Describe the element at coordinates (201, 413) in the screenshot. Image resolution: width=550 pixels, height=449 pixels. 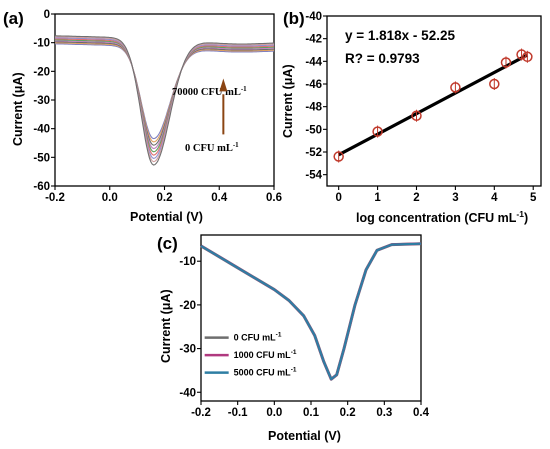
I see `panel-c-x-tick-label: -0.2` at that location.